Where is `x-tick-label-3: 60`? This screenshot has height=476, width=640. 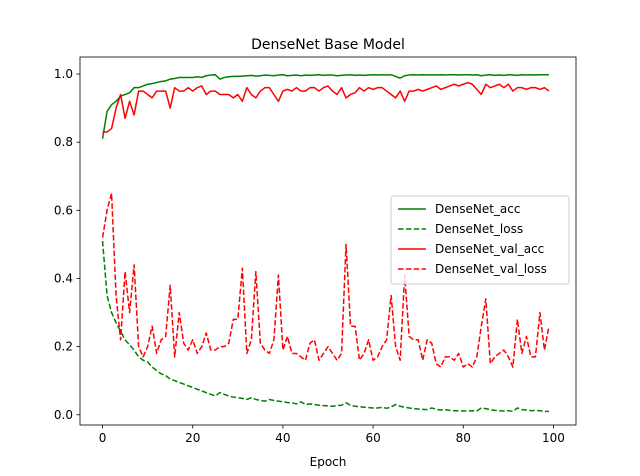 x-tick-label-3: 60 is located at coordinates (372, 438).